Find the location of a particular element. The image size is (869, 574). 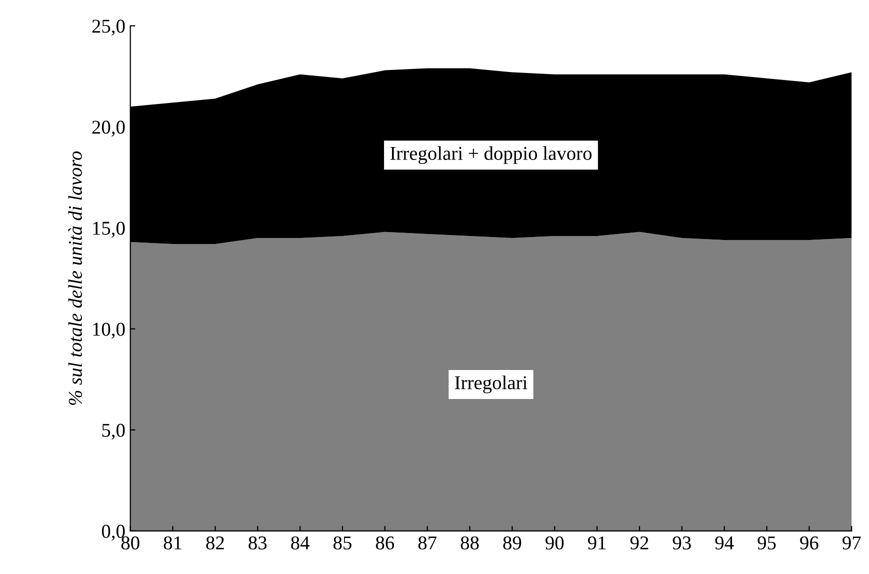

x-tick-label: 89 is located at coordinates (512, 543).